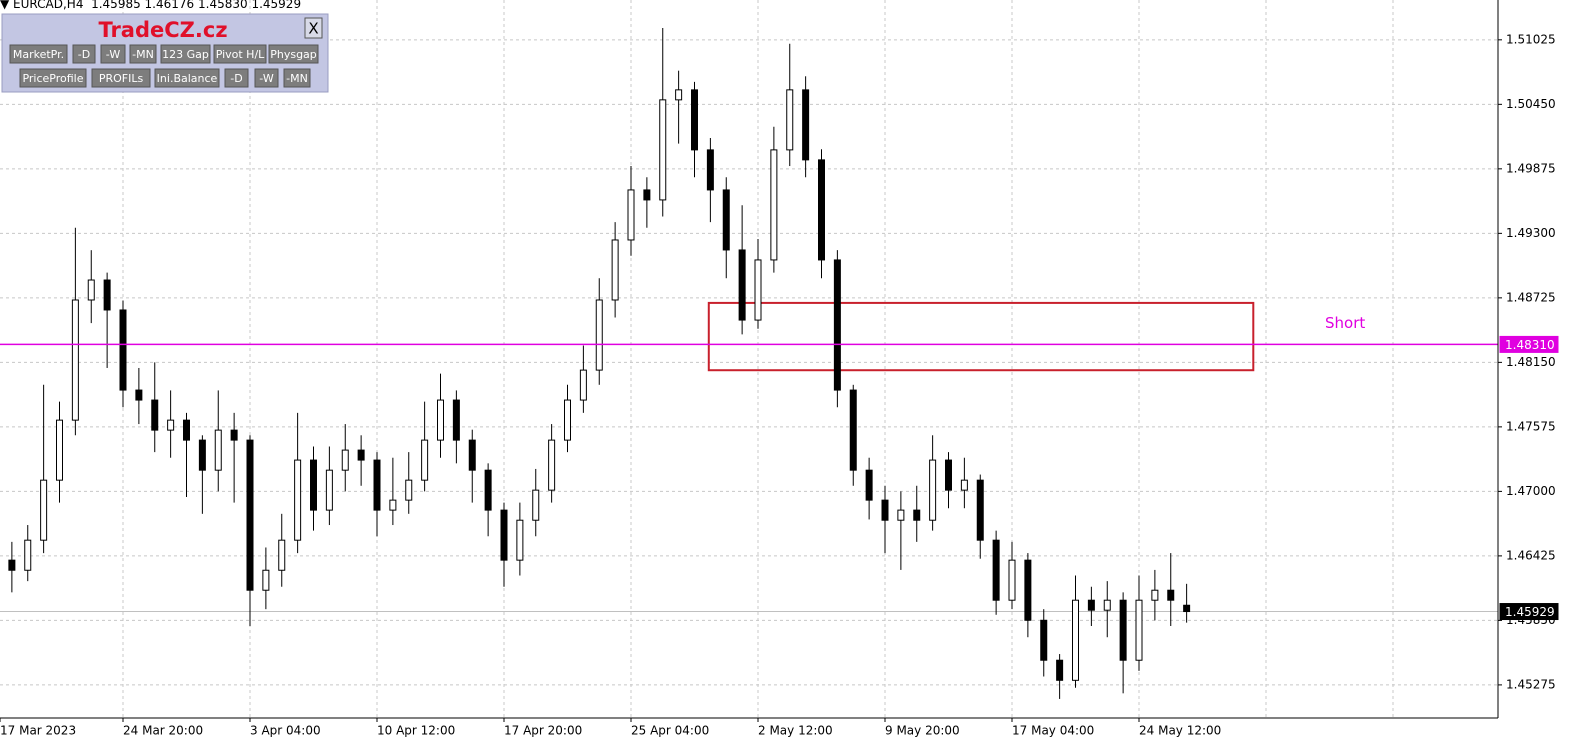  What do you see at coordinates (38, 731) in the screenshot?
I see `x-tick-label: 17 Mar 2023` at bounding box center [38, 731].